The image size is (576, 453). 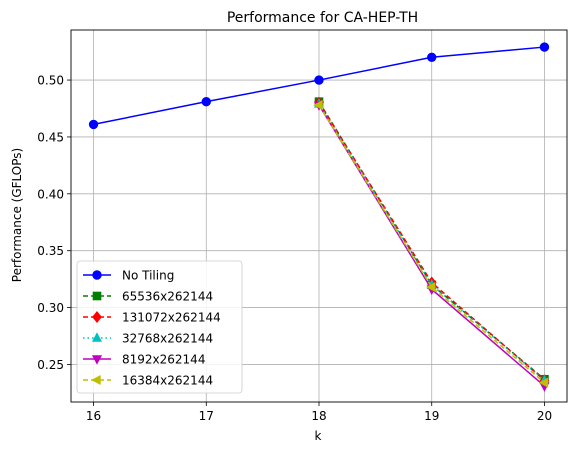 What do you see at coordinates (93, 416) in the screenshot?
I see `x-tick-label: 16` at bounding box center [93, 416].